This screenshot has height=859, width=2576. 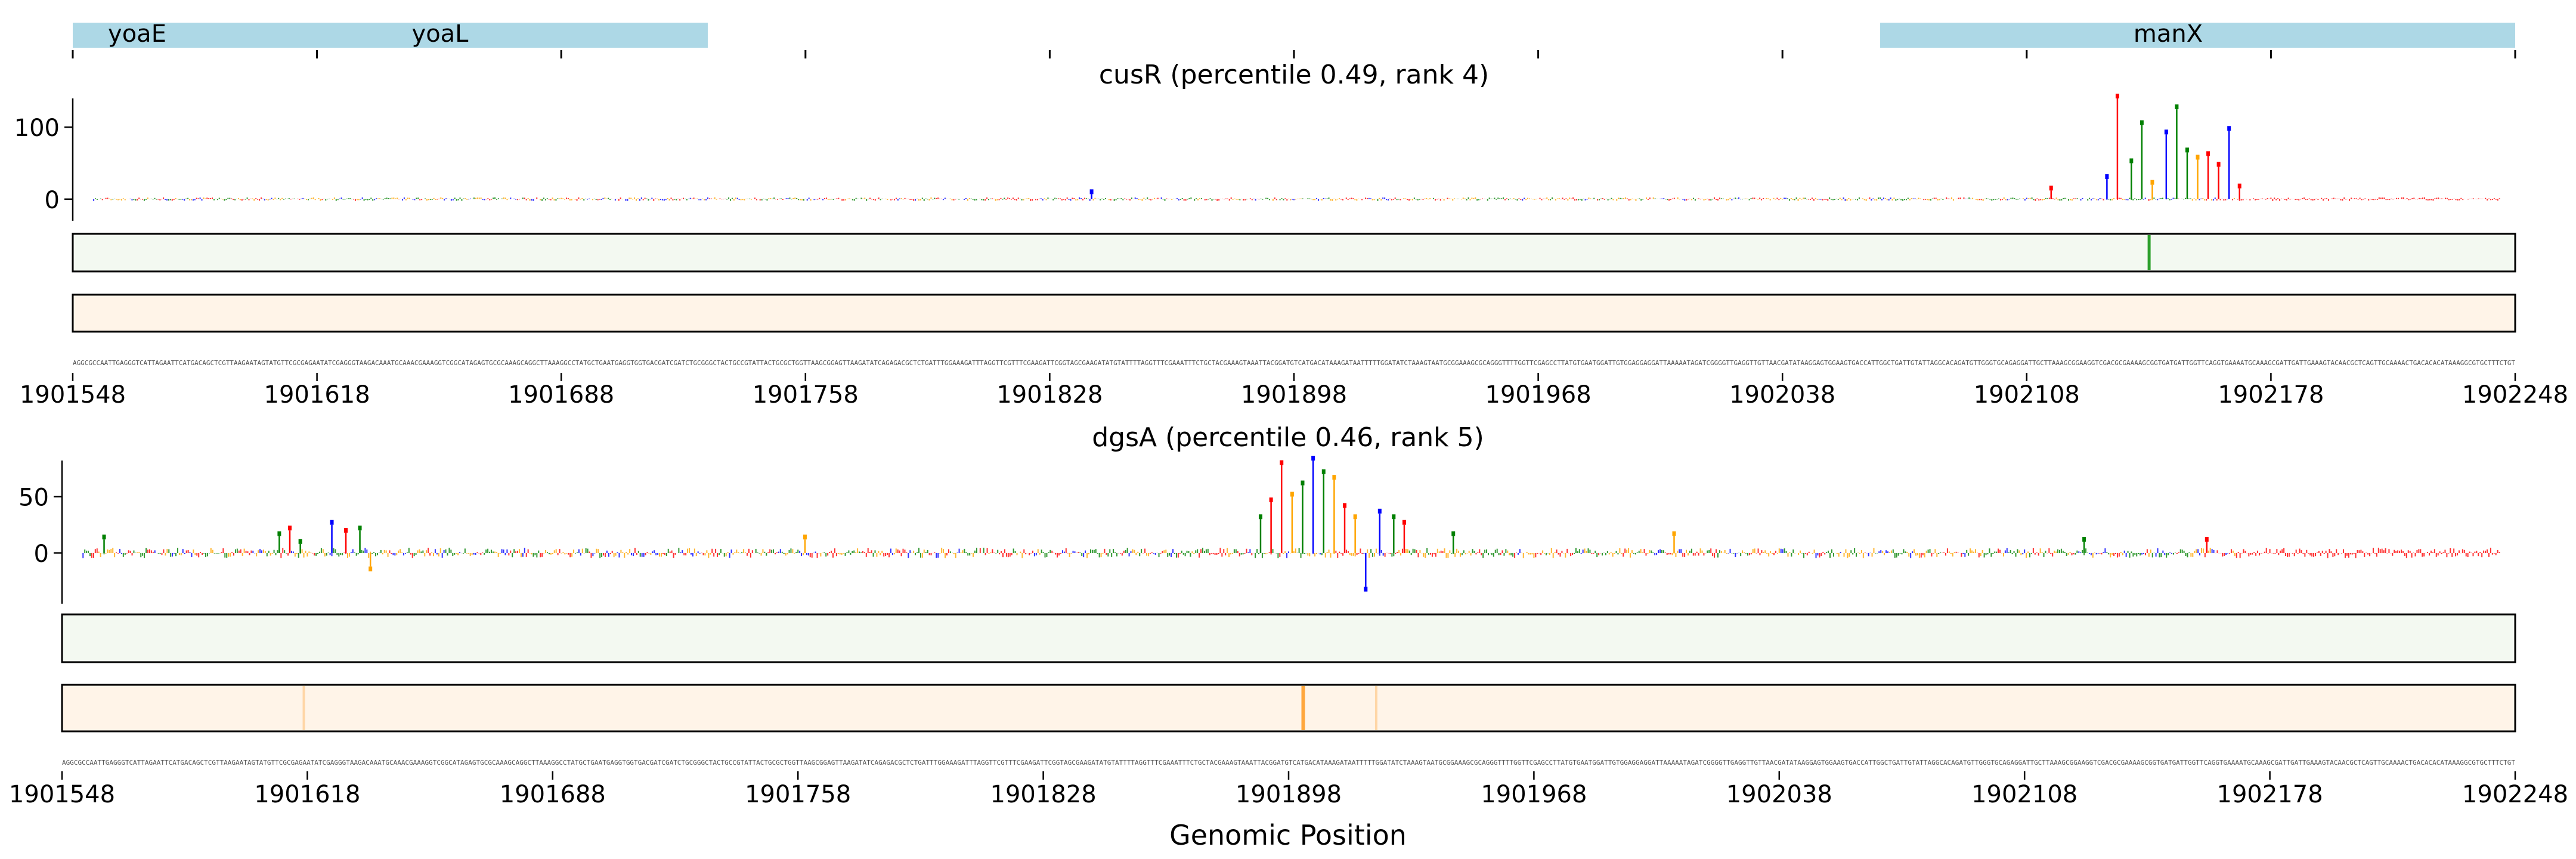 What do you see at coordinates (1294, 54) in the screenshot?
I see `gene-track-ticks` at bounding box center [1294, 54].